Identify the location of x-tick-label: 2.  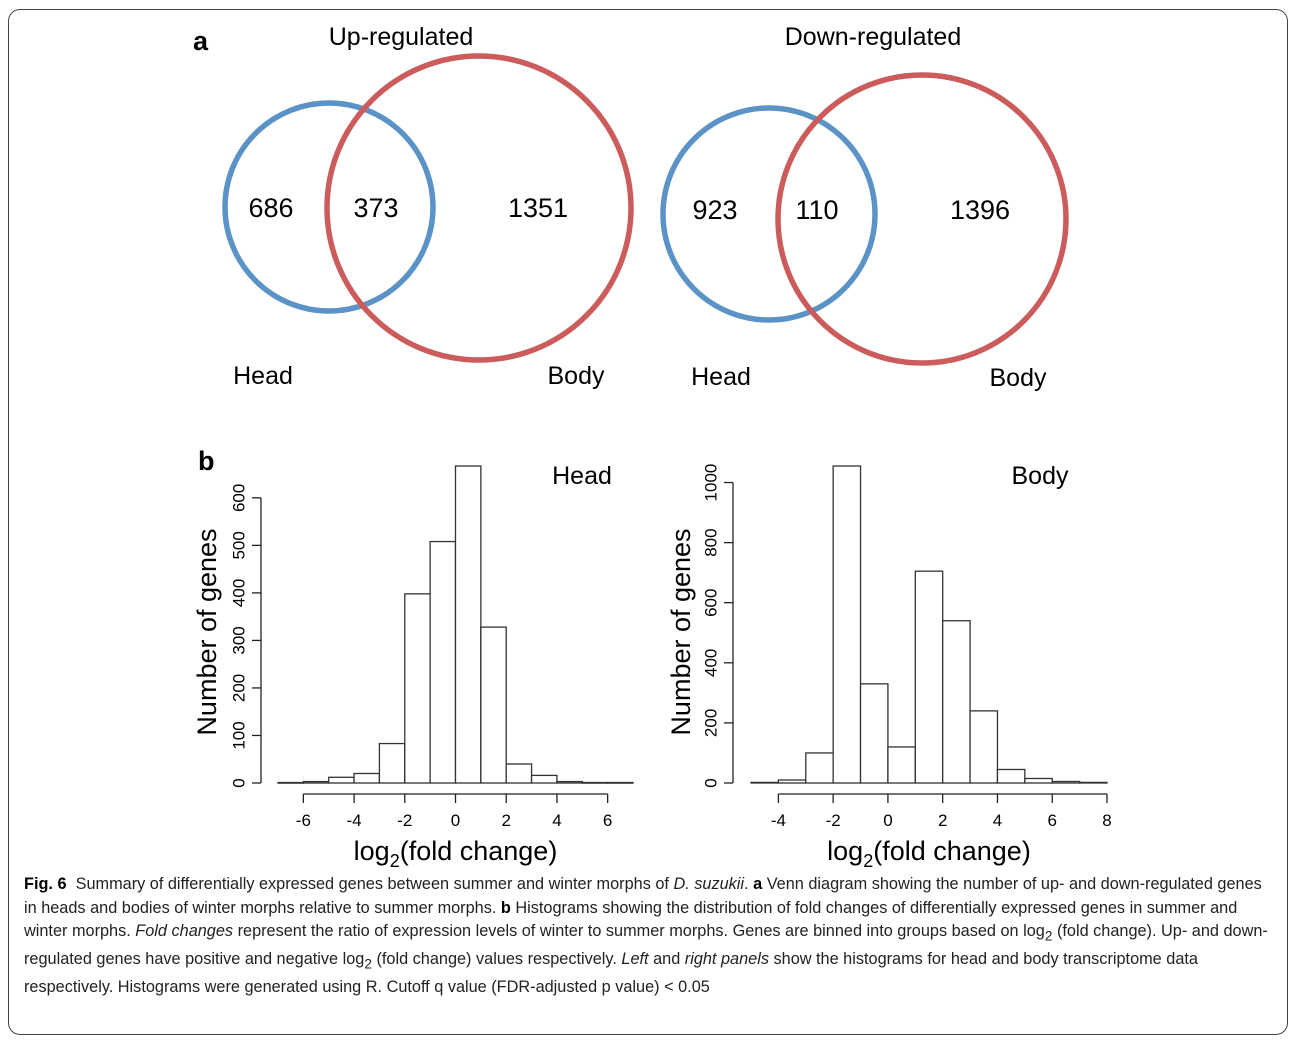
(942, 820).